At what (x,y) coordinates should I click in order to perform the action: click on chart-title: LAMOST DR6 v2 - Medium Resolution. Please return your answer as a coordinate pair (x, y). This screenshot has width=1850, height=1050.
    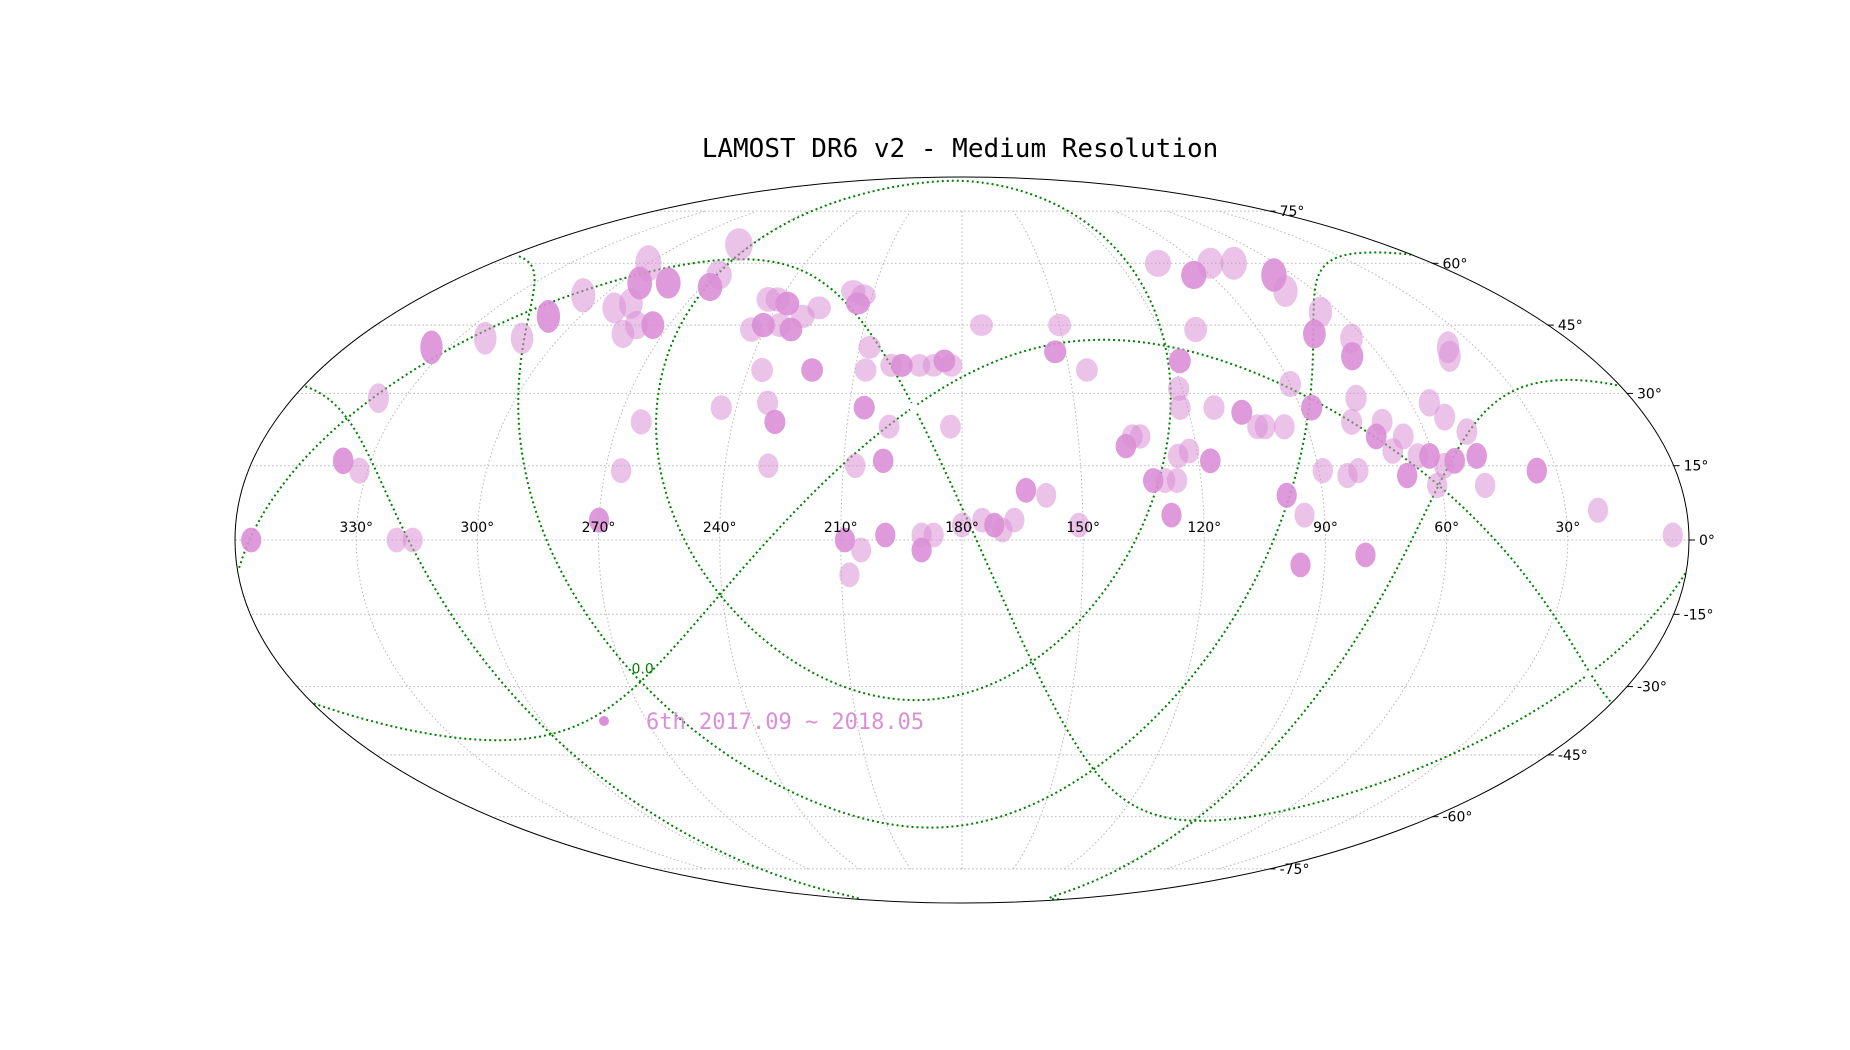
    Looking at the image, I should click on (960, 149).